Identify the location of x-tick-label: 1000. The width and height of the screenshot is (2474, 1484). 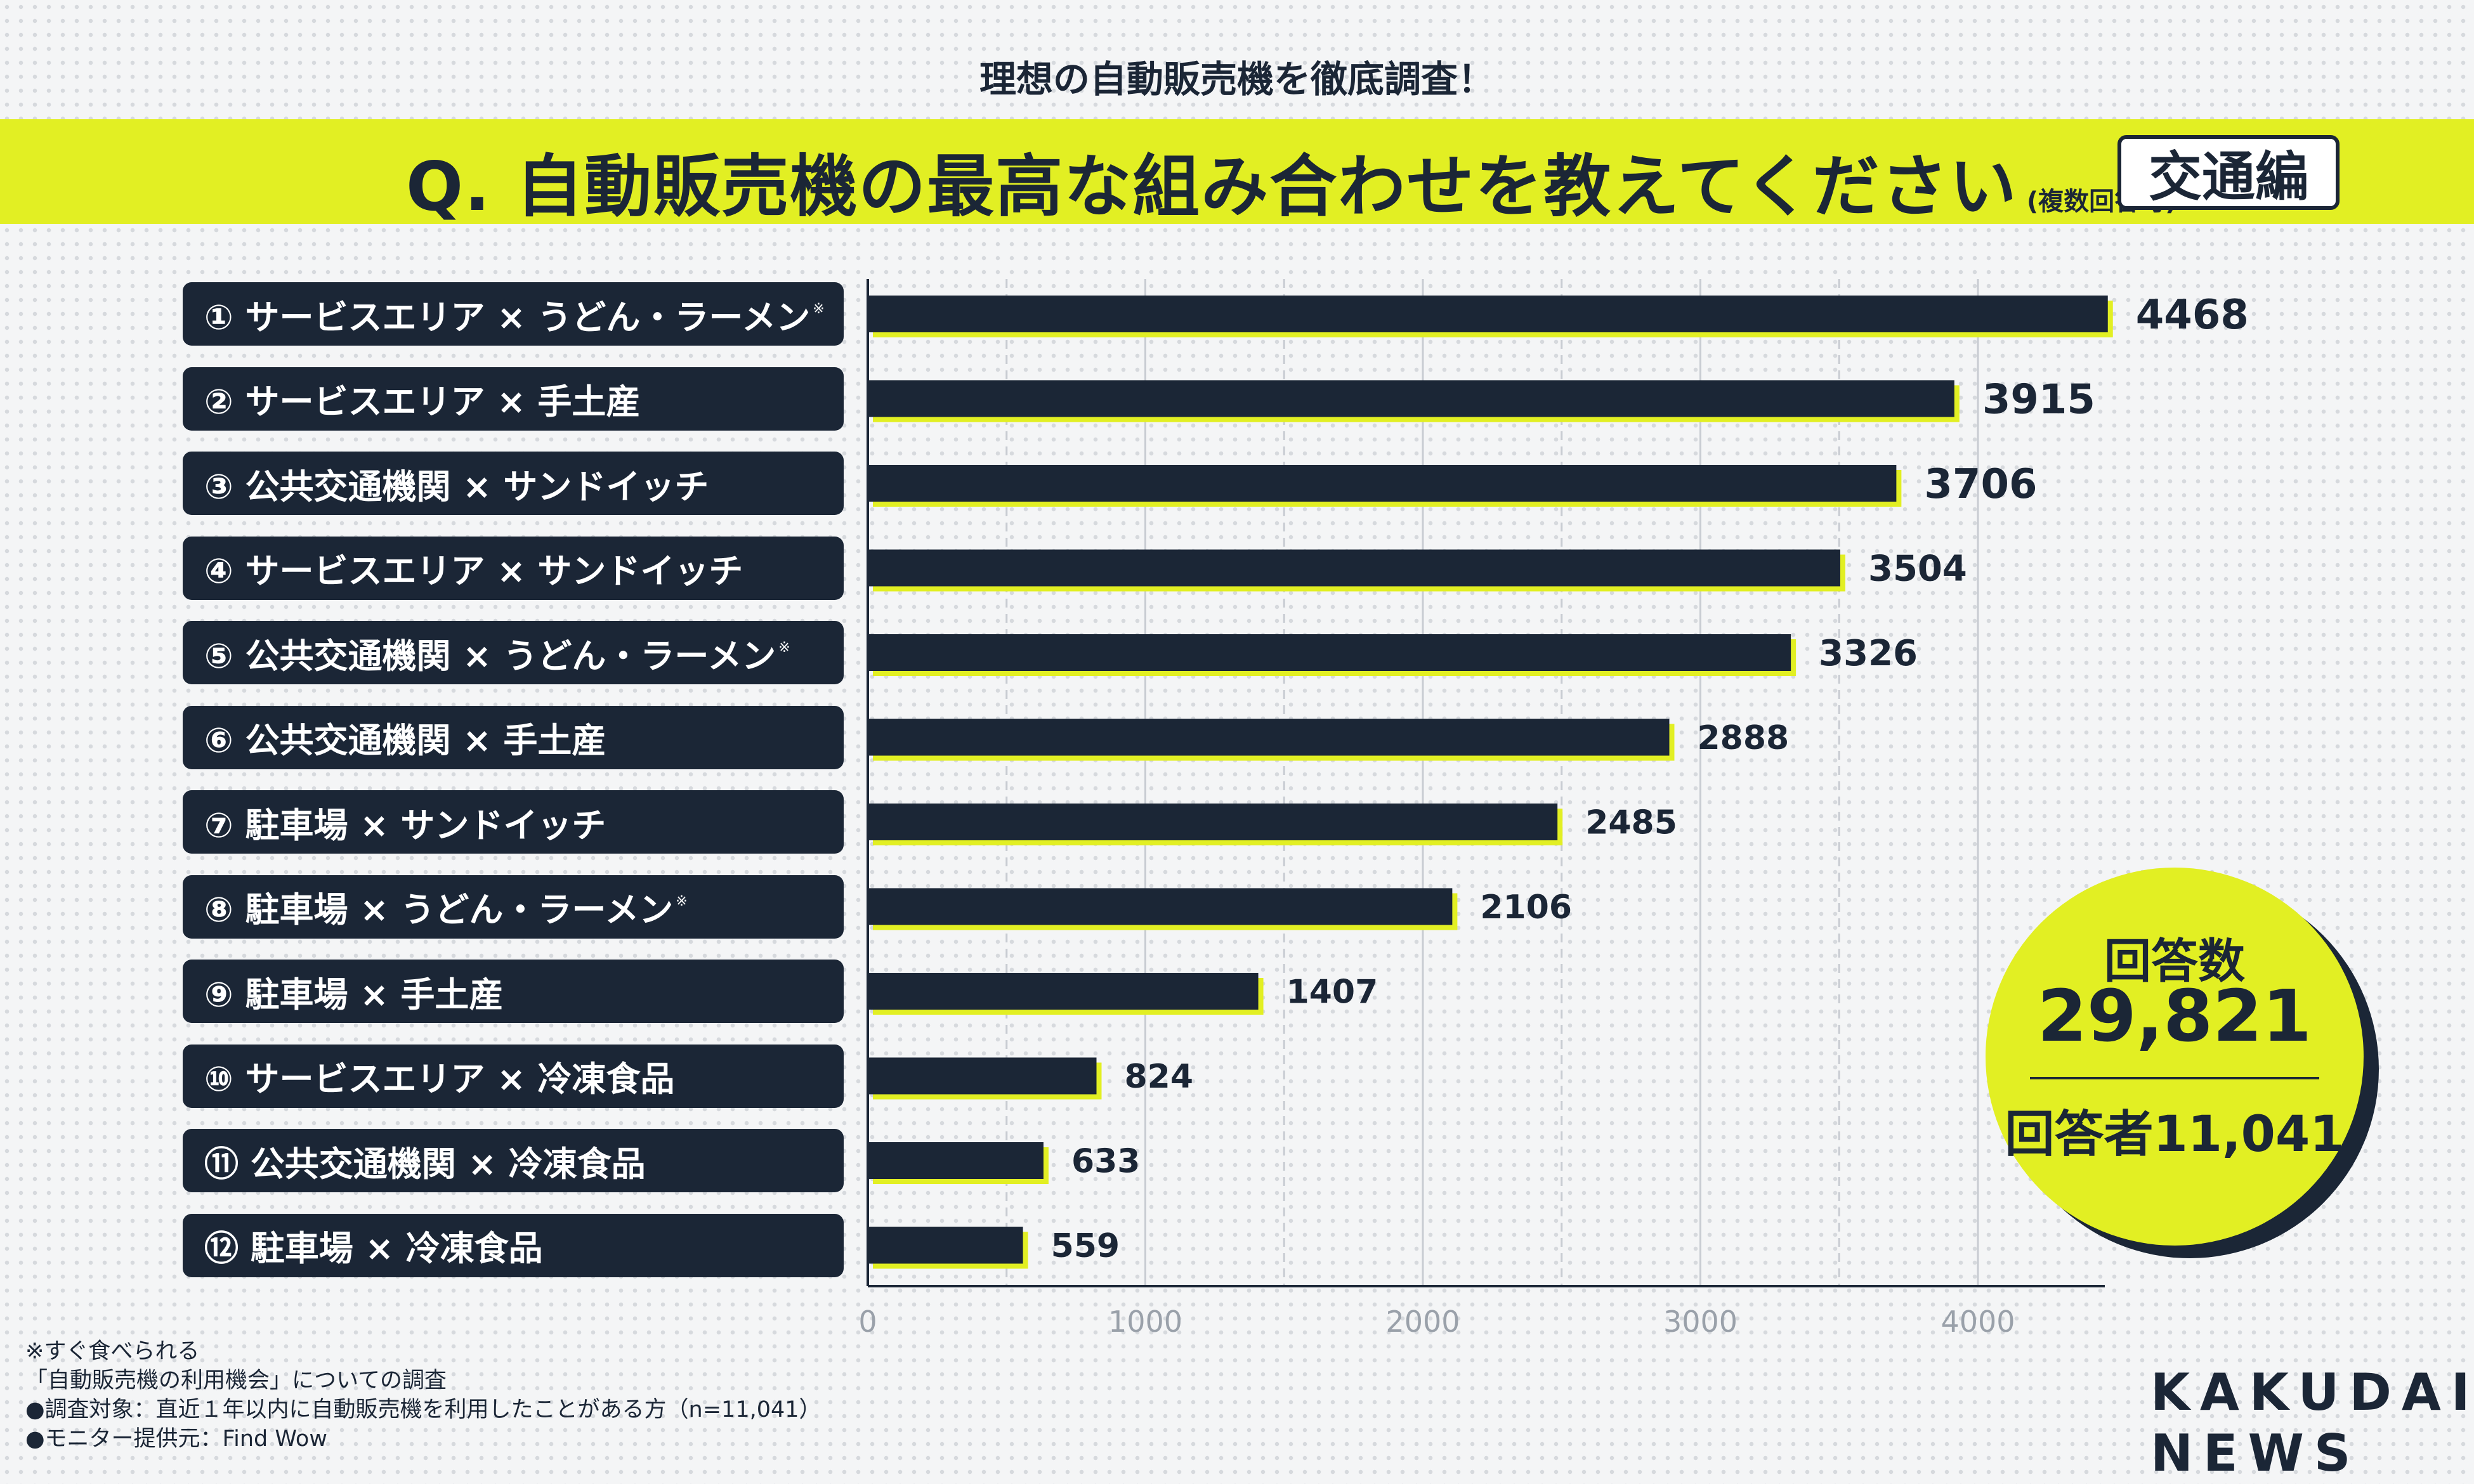
(1145, 1322).